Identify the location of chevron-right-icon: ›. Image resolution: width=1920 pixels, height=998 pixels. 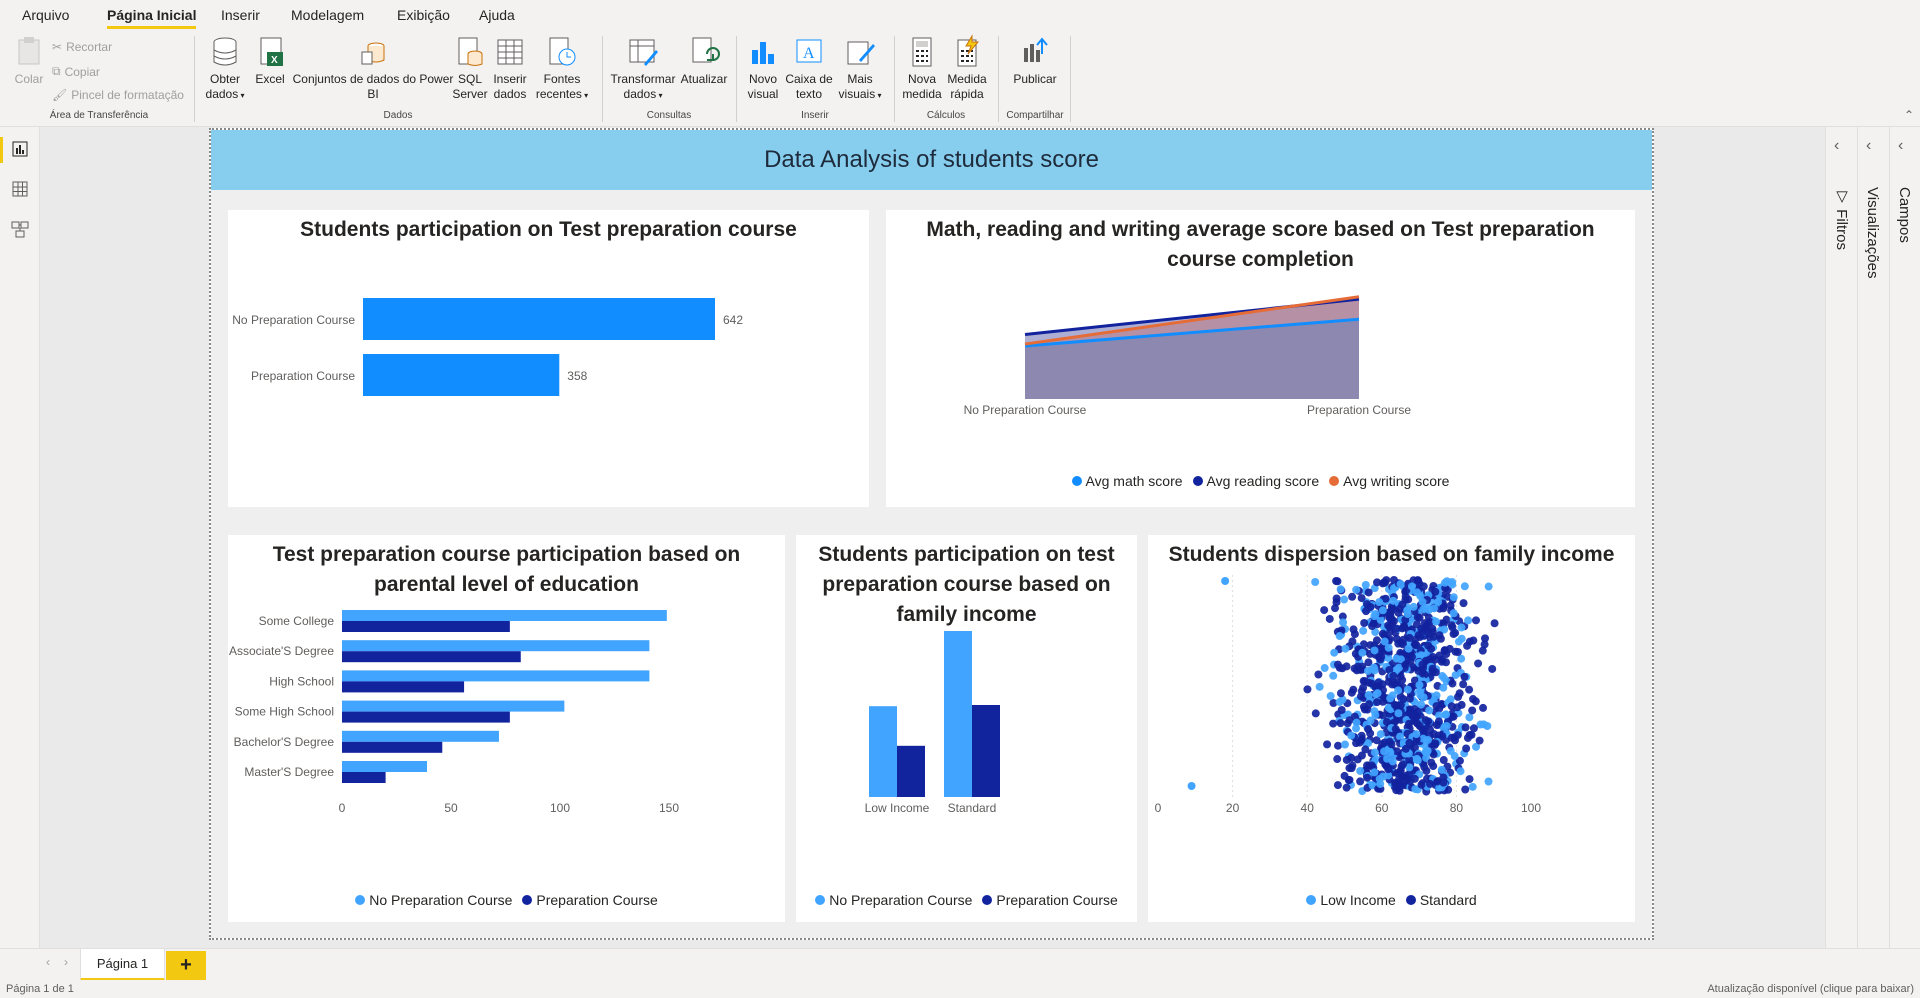
(66, 962).